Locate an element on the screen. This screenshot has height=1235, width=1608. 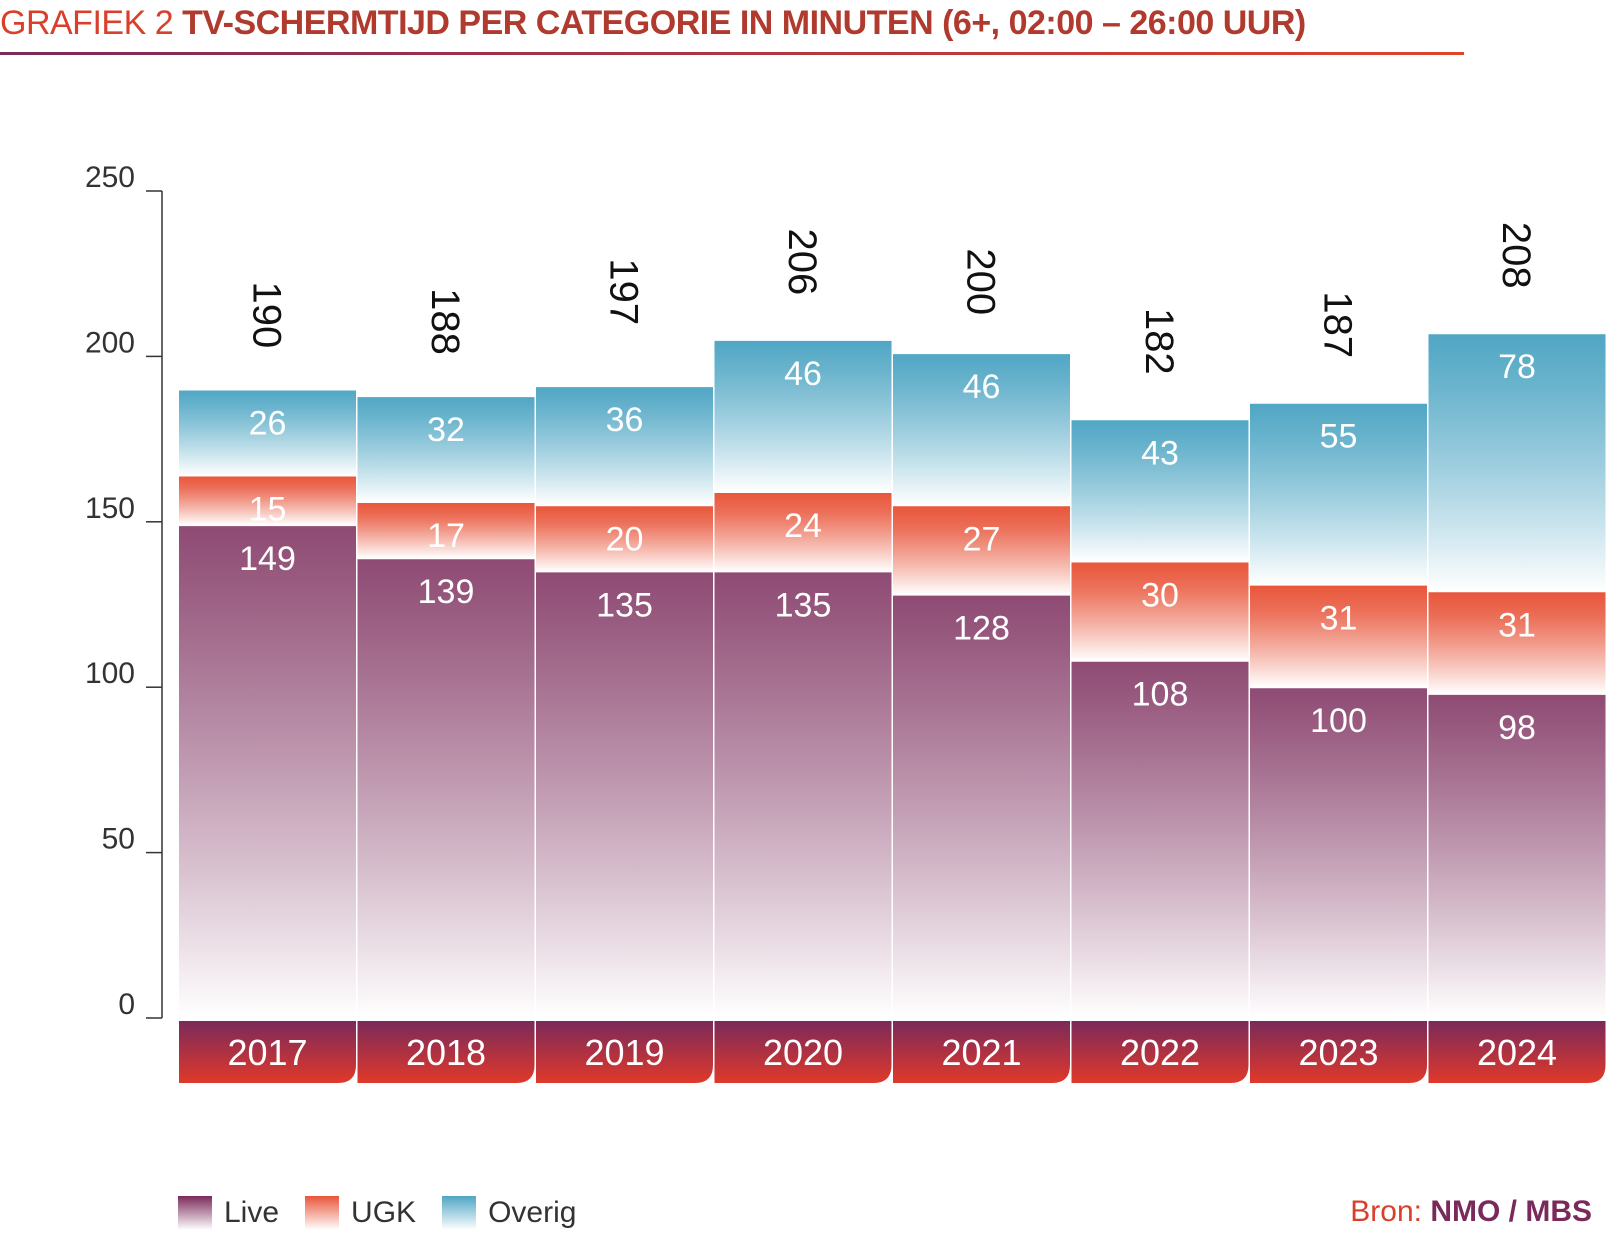
source-label: Bron: is located at coordinates (1386, 1211).